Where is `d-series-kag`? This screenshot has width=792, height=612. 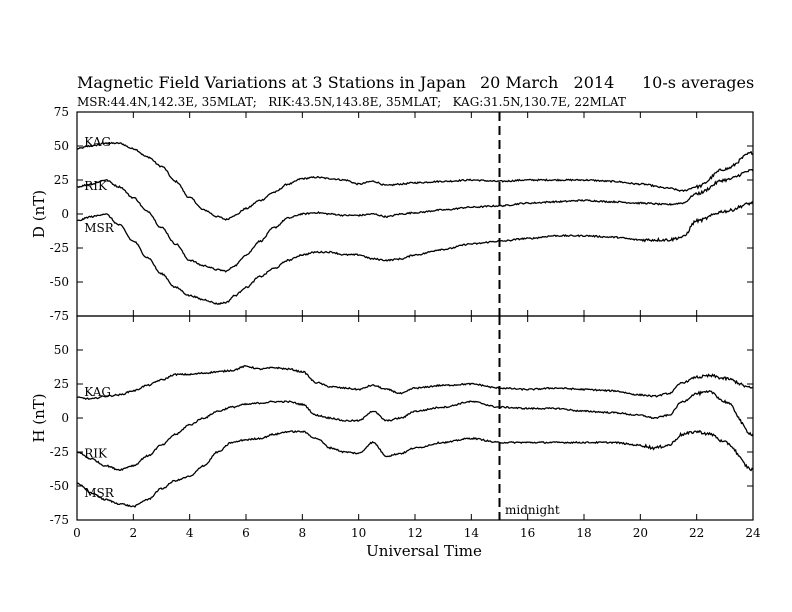
d-series-kag is located at coordinates (415, 181).